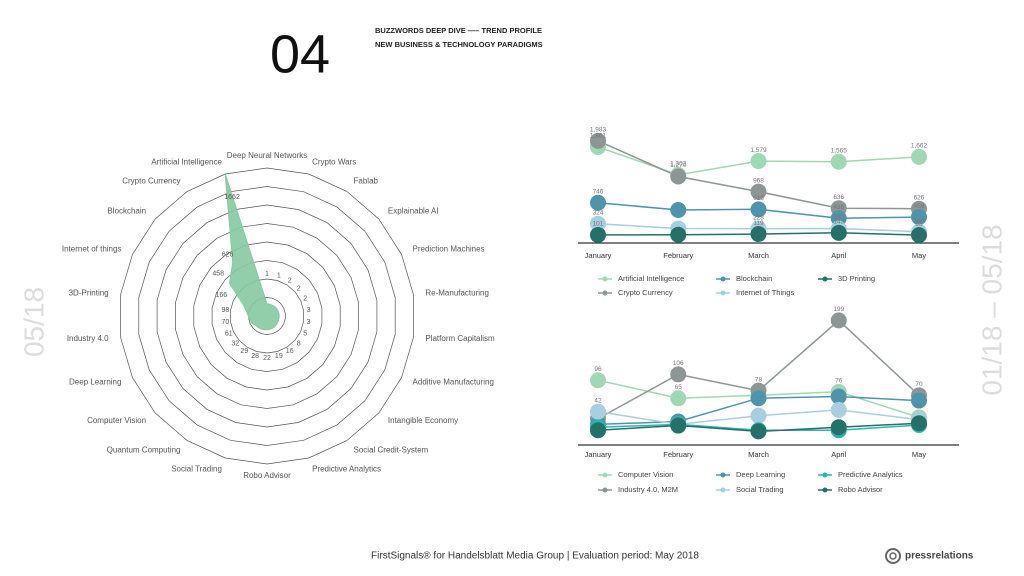 The image size is (1024, 576). I want to click on radar-value-label: 70, so click(226, 322).